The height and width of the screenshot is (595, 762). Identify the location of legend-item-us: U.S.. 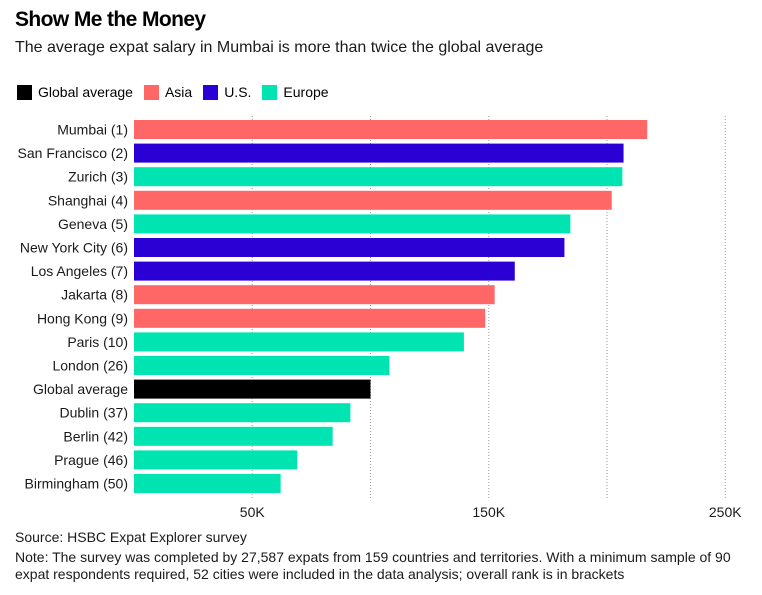
(227, 92).